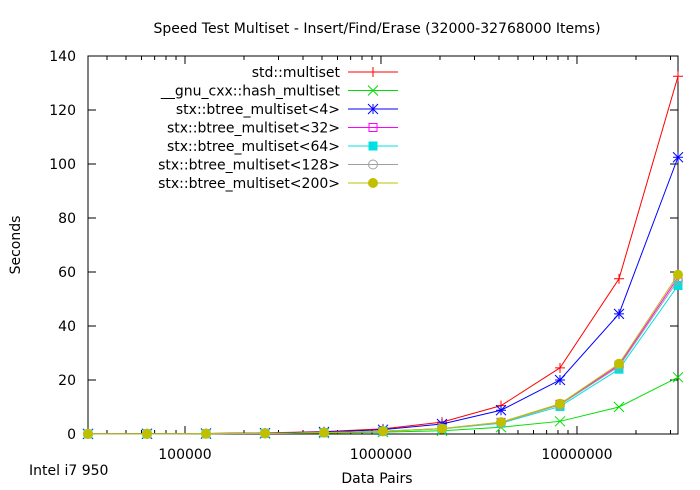  What do you see at coordinates (184, 455) in the screenshot?
I see `x-tick-label: 100000` at bounding box center [184, 455].